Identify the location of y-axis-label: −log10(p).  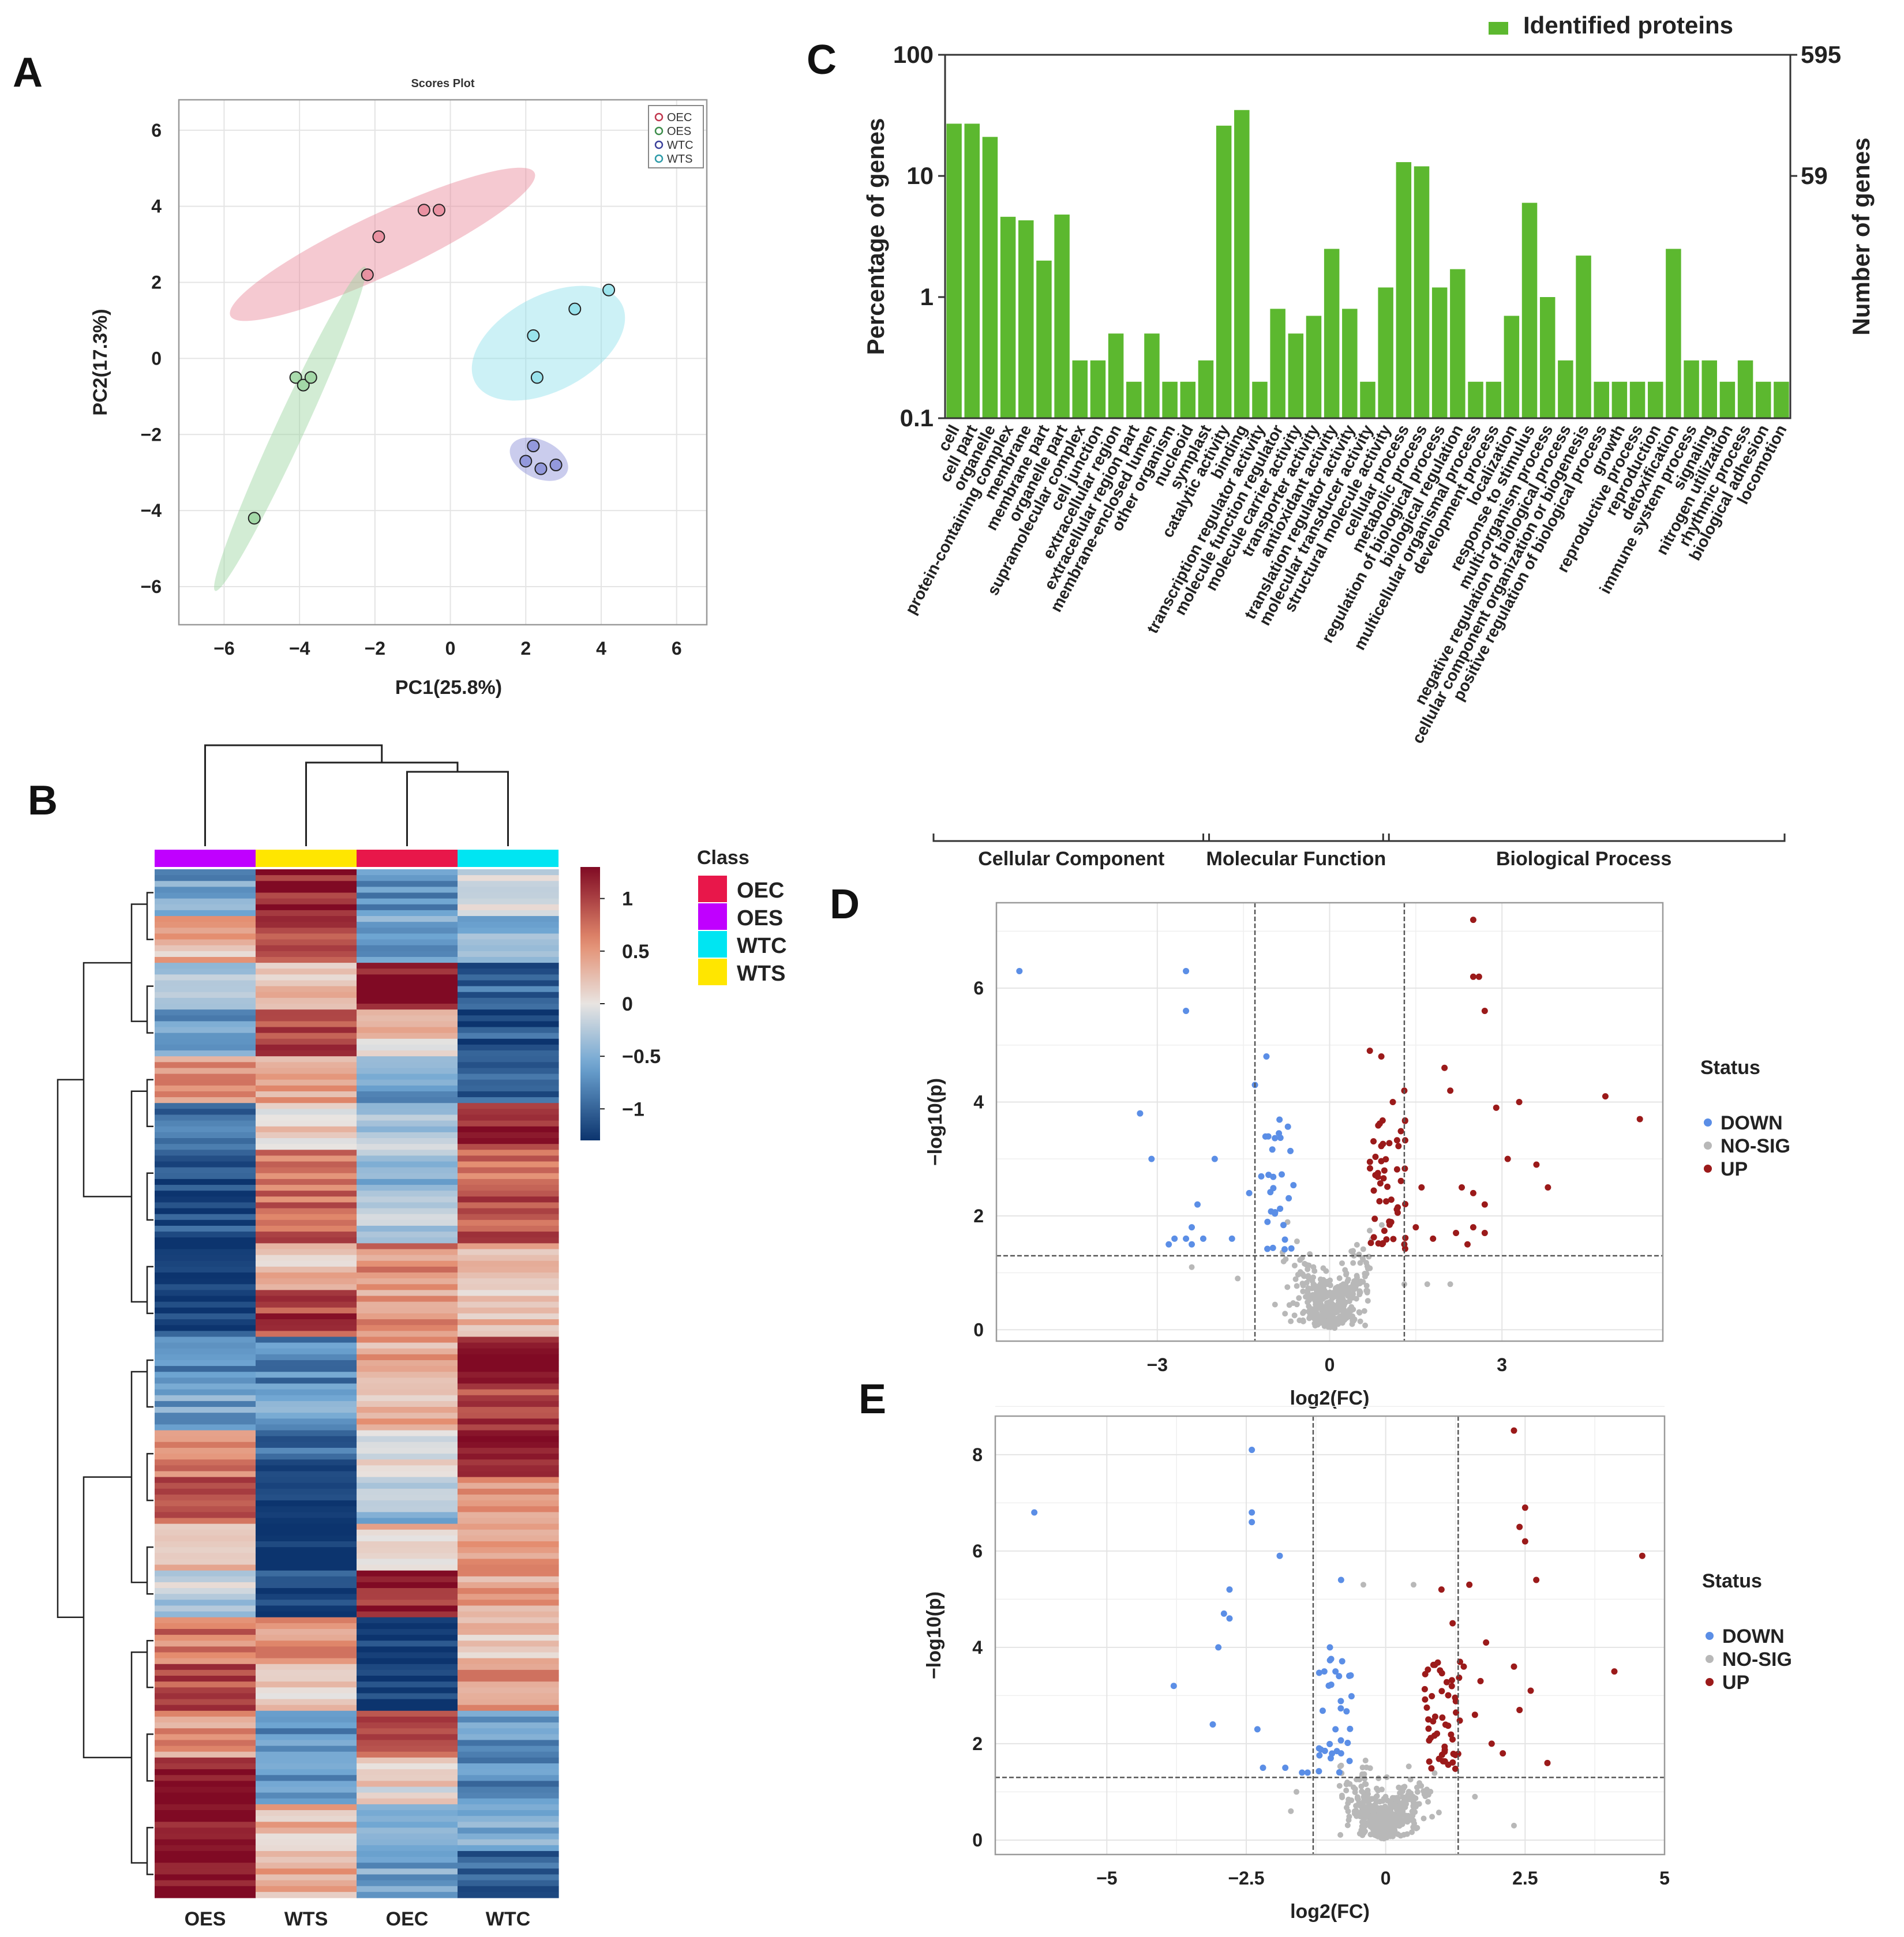
(934, 1635).